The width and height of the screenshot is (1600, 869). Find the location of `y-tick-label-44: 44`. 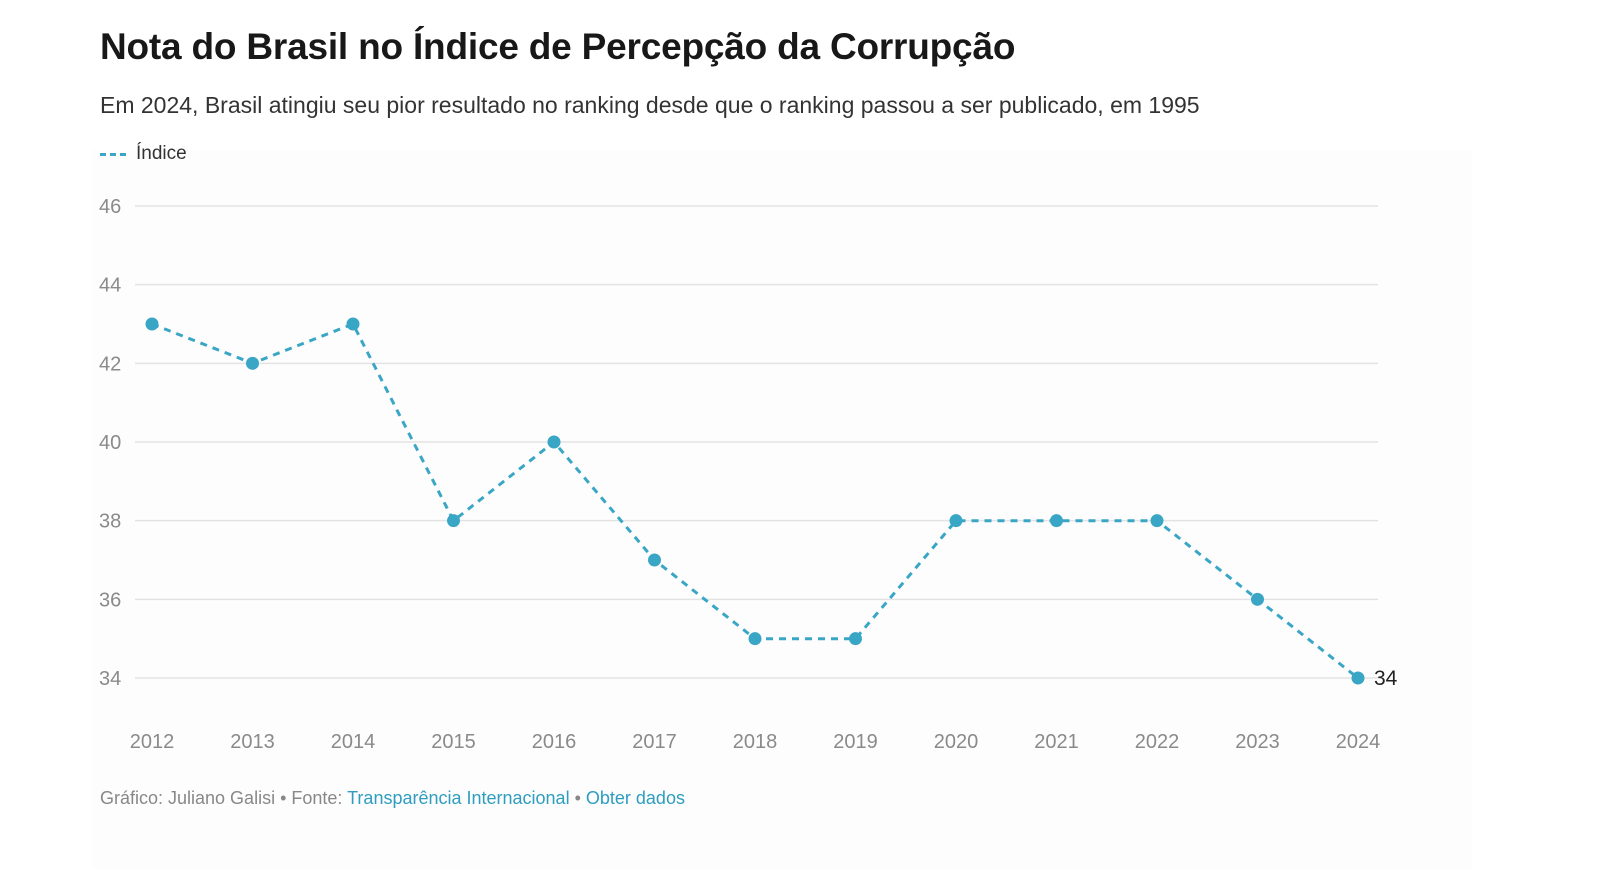

y-tick-label-44: 44 is located at coordinates (110, 286).